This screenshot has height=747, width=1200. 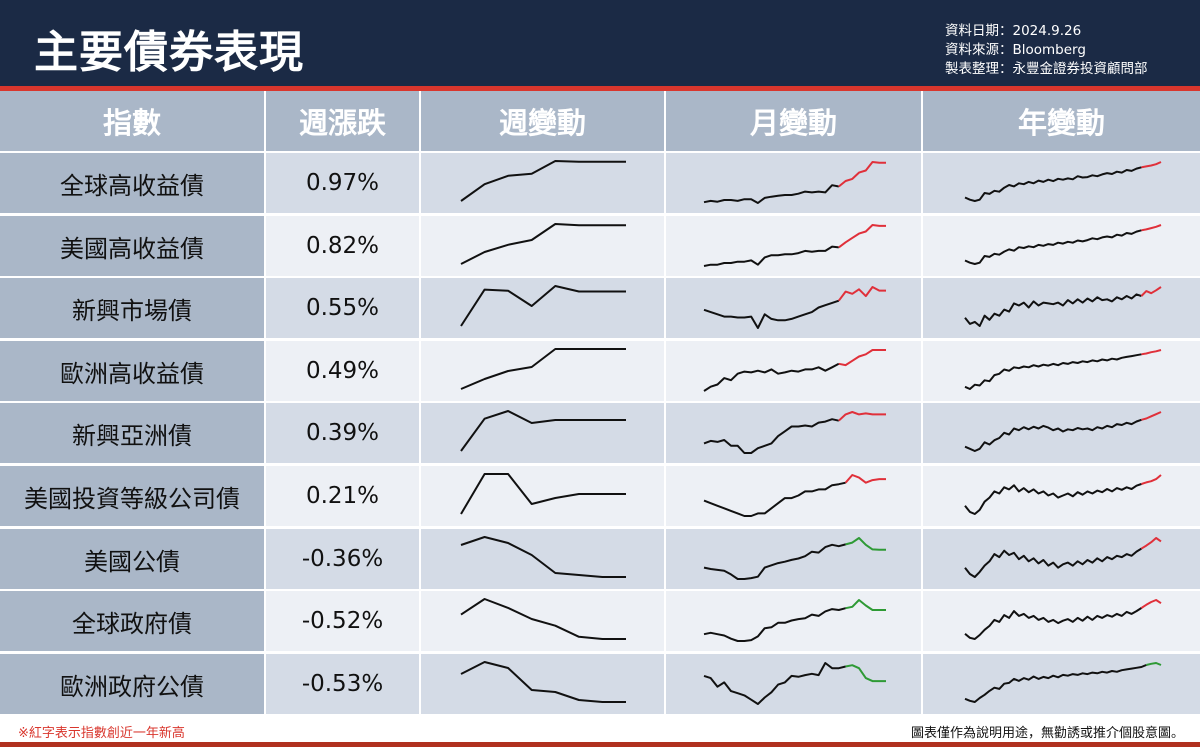 What do you see at coordinates (342, 684) in the screenshot?
I see `weekly-change-value: -0.53%` at bounding box center [342, 684].